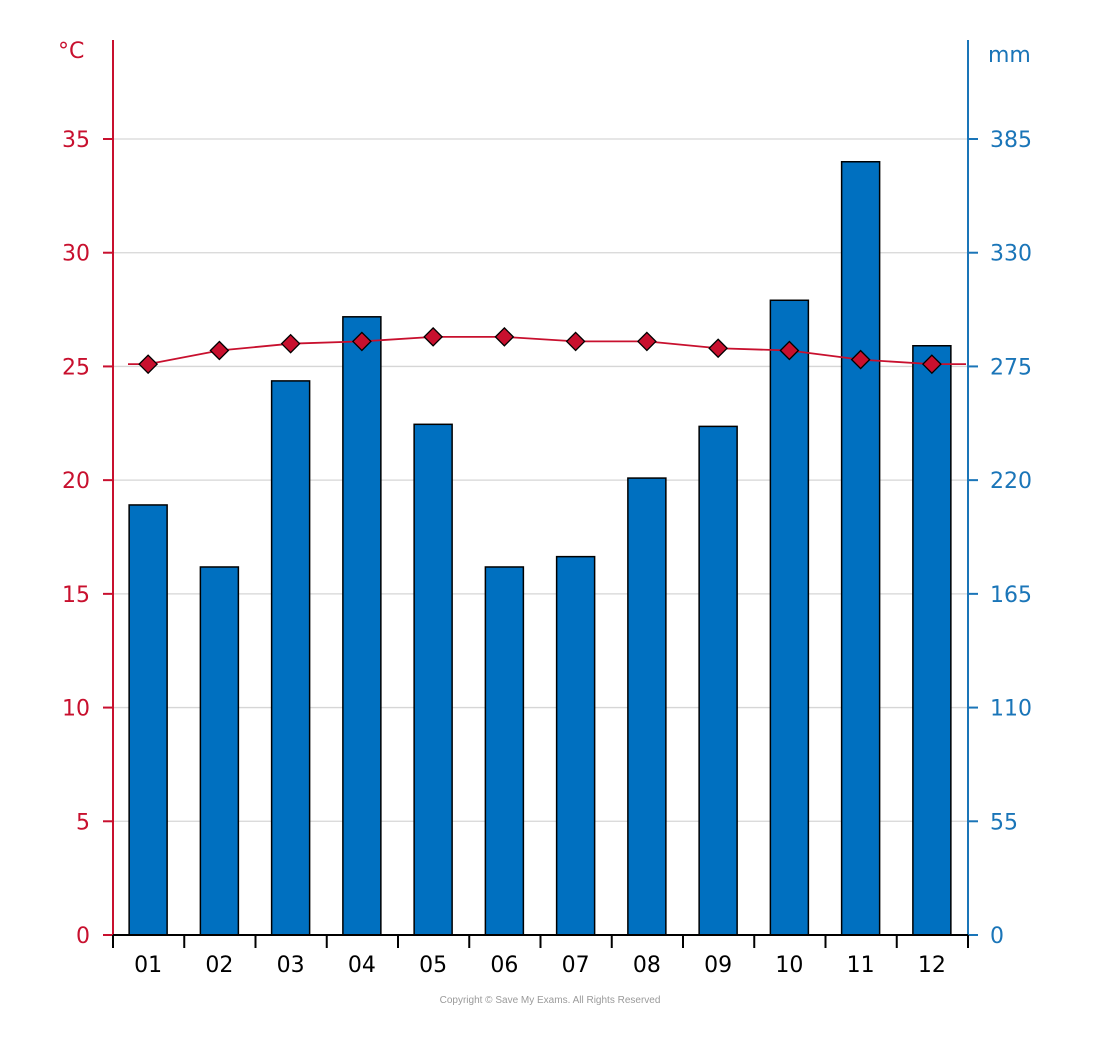  What do you see at coordinates (1004, 822) in the screenshot?
I see `right-tick-label: 55` at bounding box center [1004, 822].